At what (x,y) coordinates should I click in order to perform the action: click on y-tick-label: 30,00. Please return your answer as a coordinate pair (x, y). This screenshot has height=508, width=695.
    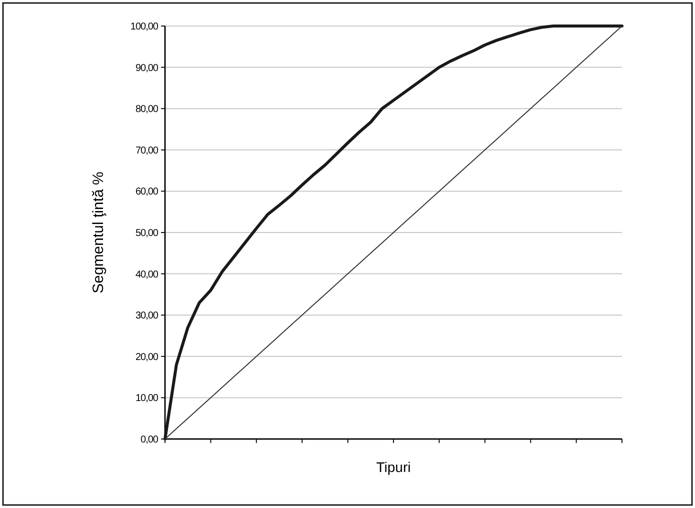
    Looking at the image, I should click on (147, 316).